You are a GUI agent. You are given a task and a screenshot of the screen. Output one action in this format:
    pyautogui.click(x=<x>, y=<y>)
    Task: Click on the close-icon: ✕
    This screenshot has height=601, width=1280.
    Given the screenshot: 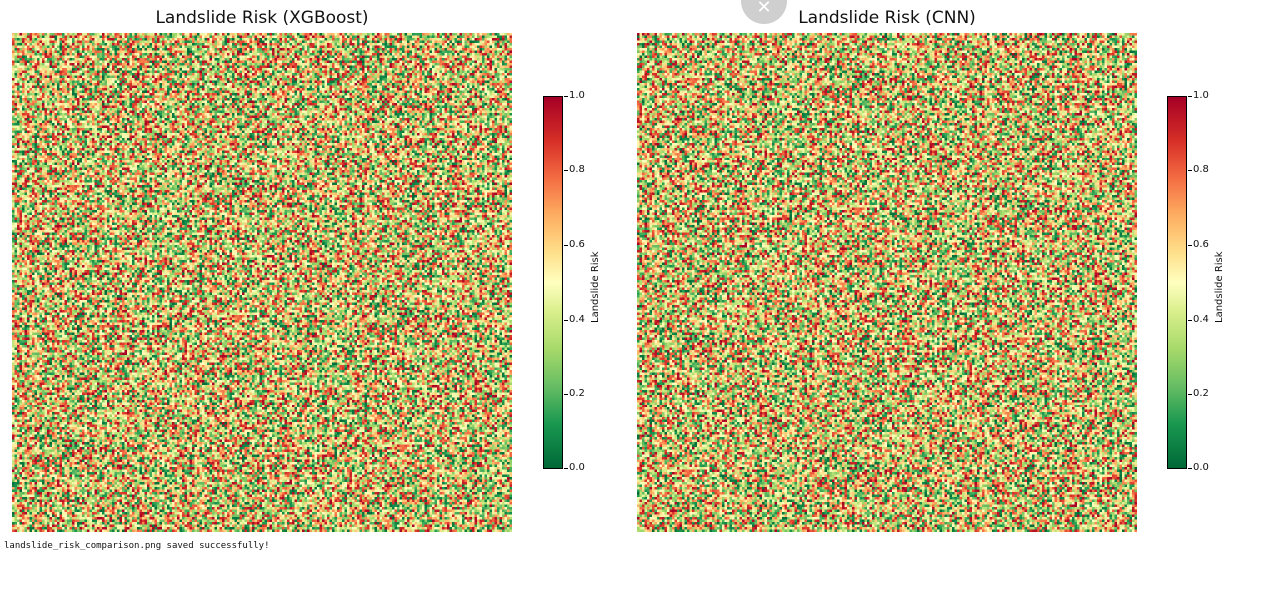 What is the action you would take?
    pyautogui.click(x=764, y=9)
    